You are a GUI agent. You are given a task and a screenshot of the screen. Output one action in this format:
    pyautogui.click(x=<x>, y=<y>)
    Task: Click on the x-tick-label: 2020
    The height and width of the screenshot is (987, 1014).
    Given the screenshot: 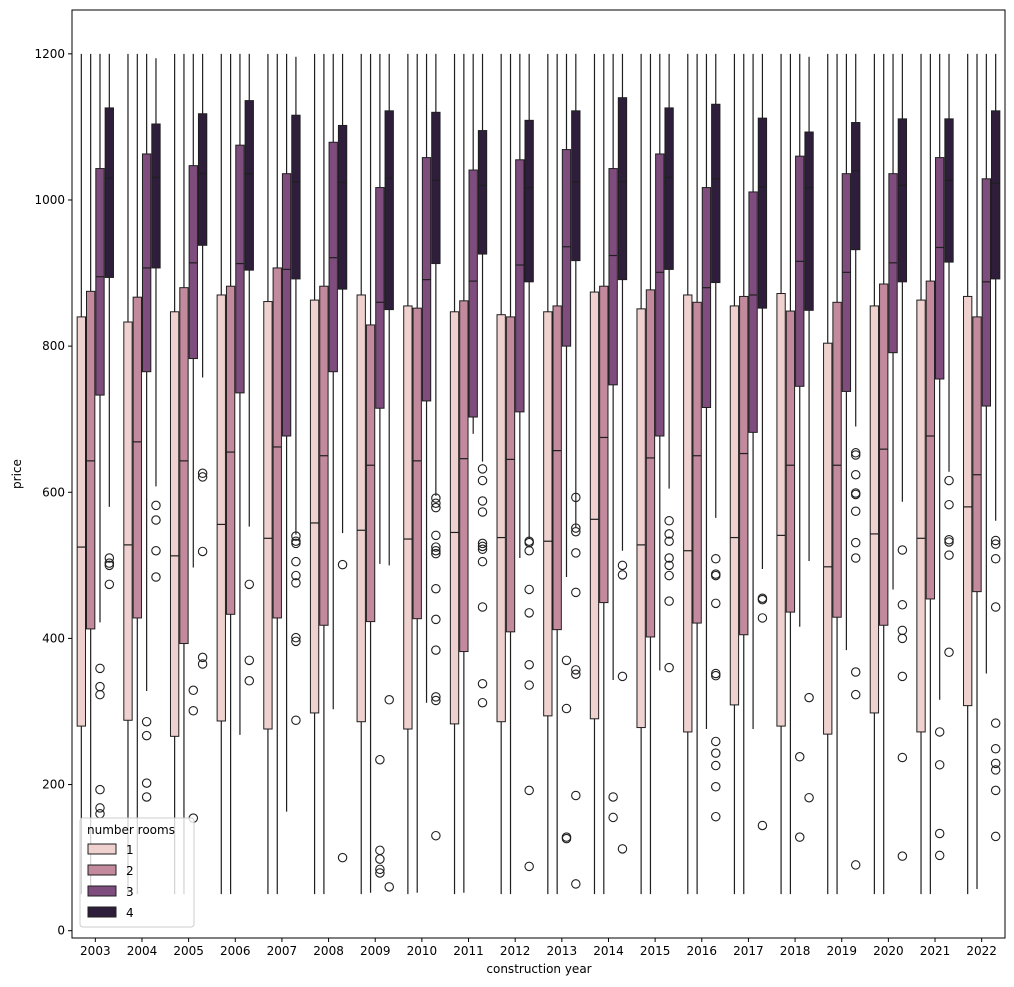 What is the action you would take?
    pyautogui.click(x=888, y=951)
    